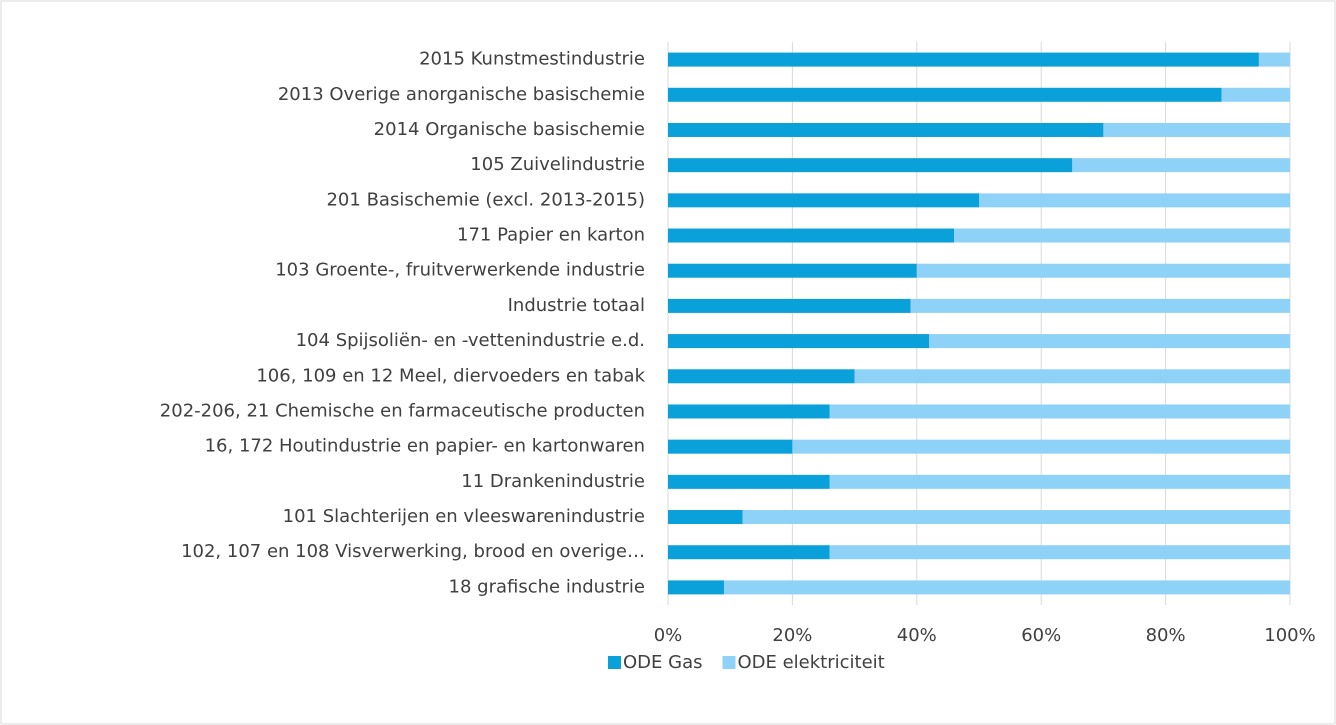  What do you see at coordinates (557, 164) in the screenshot?
I see `y-tick-label: 105 Zuivelindustrie` at bounding box center [557, 164].